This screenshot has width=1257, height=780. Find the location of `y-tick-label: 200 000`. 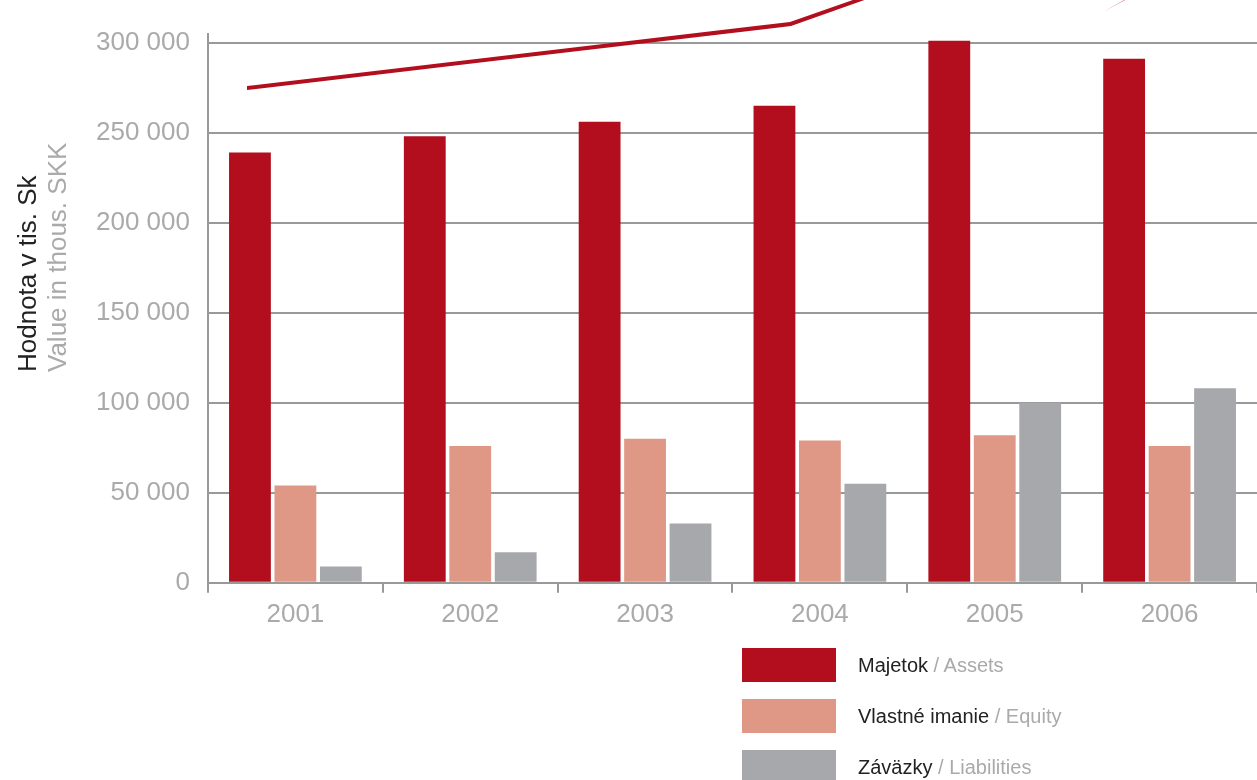

y-tick-label: 200 000 is located at coordinates (143, 220).